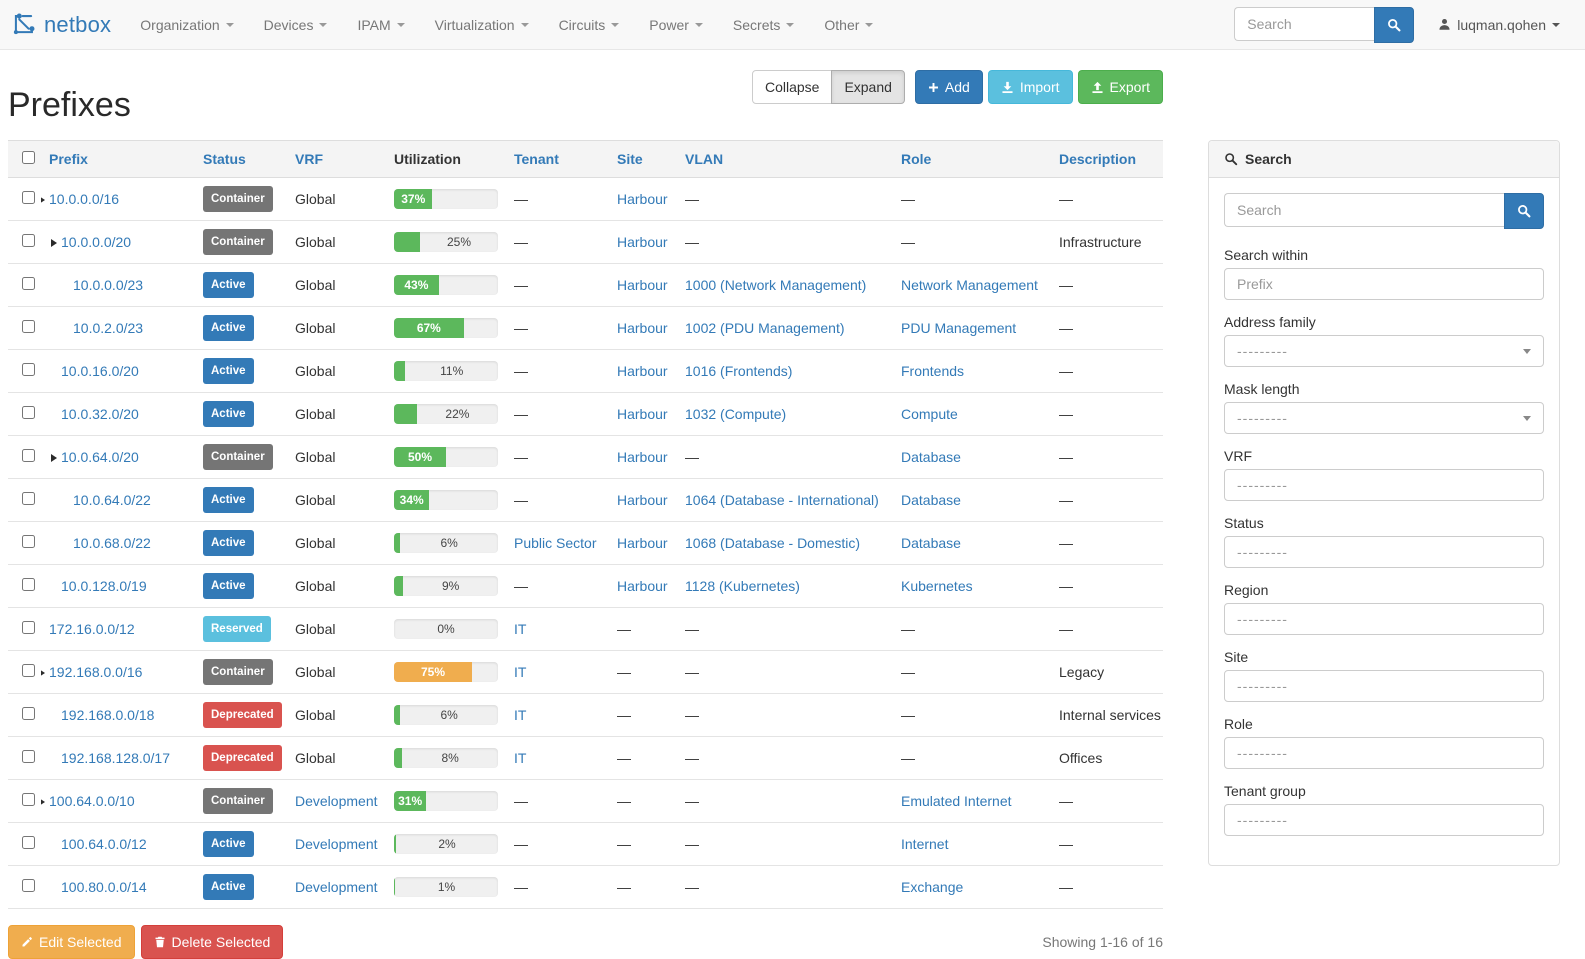  I want to click on column-header-prefix: Prefix, so click(118, 159).